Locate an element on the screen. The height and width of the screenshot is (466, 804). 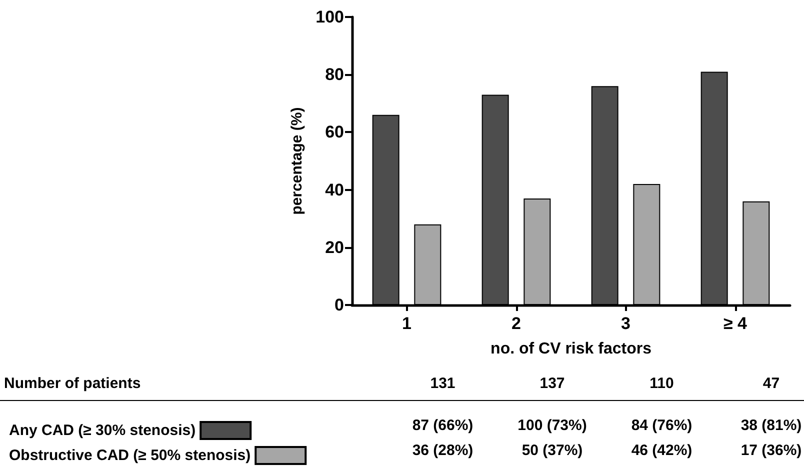
y-tick-label: 60 is located at coordinates (334, 132).